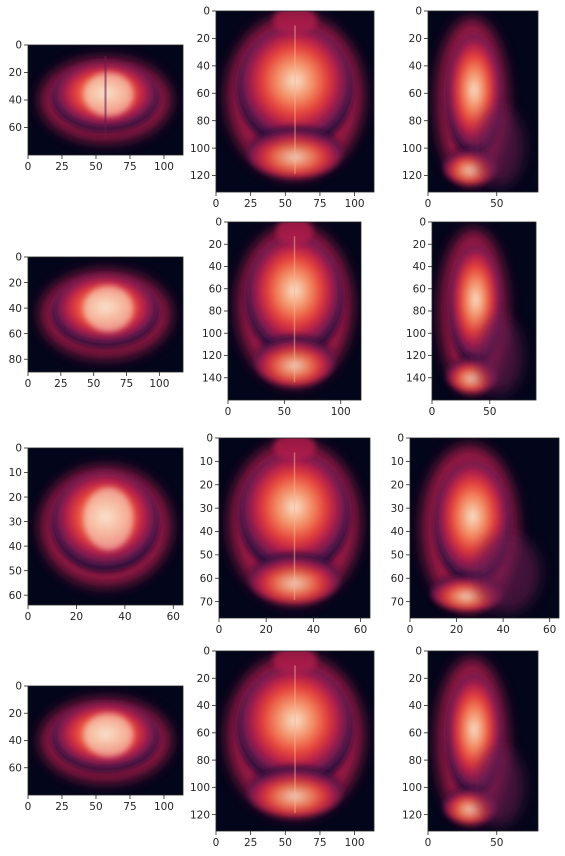  What do you see at coordinates (76, 617) in the screenshot?
I see `x-tick-label: 20` at bounding box center [76, 617].